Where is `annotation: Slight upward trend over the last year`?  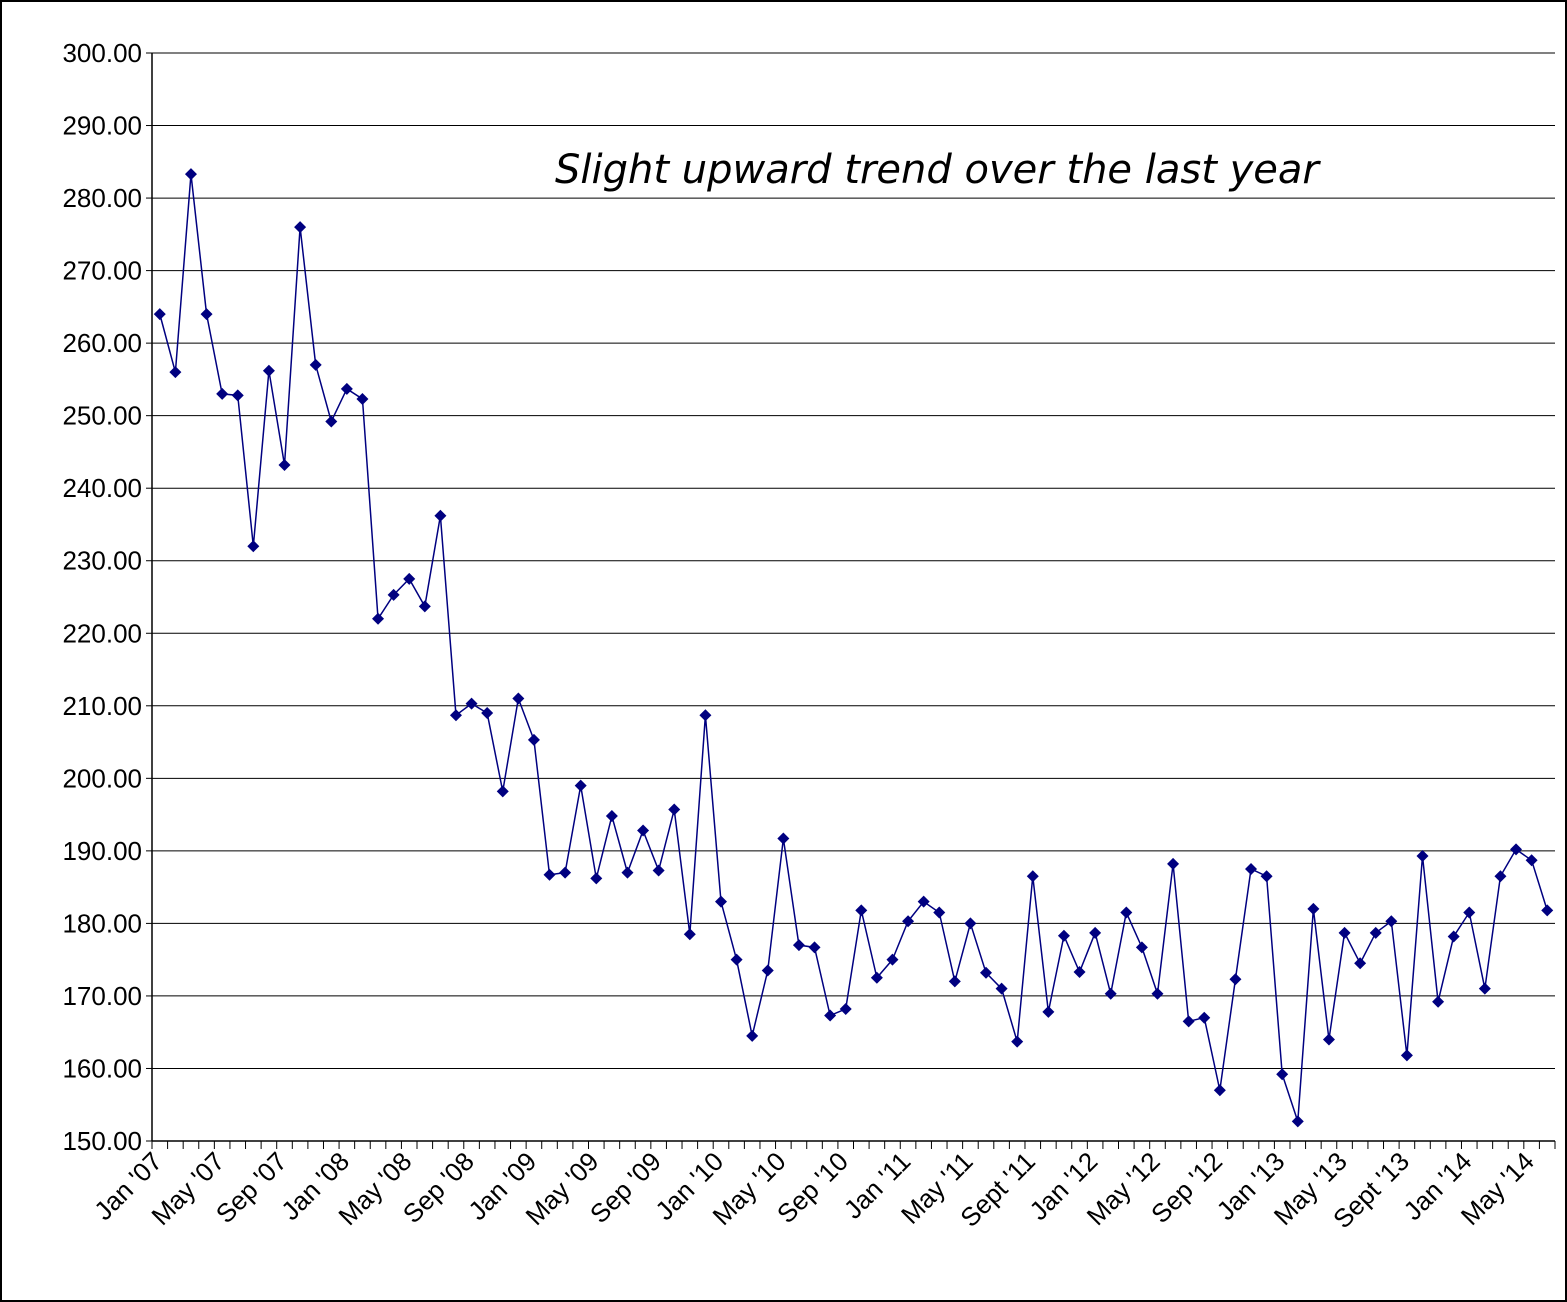
annotation: Slight upward trend over the last year is located at coordinates (938, 170).